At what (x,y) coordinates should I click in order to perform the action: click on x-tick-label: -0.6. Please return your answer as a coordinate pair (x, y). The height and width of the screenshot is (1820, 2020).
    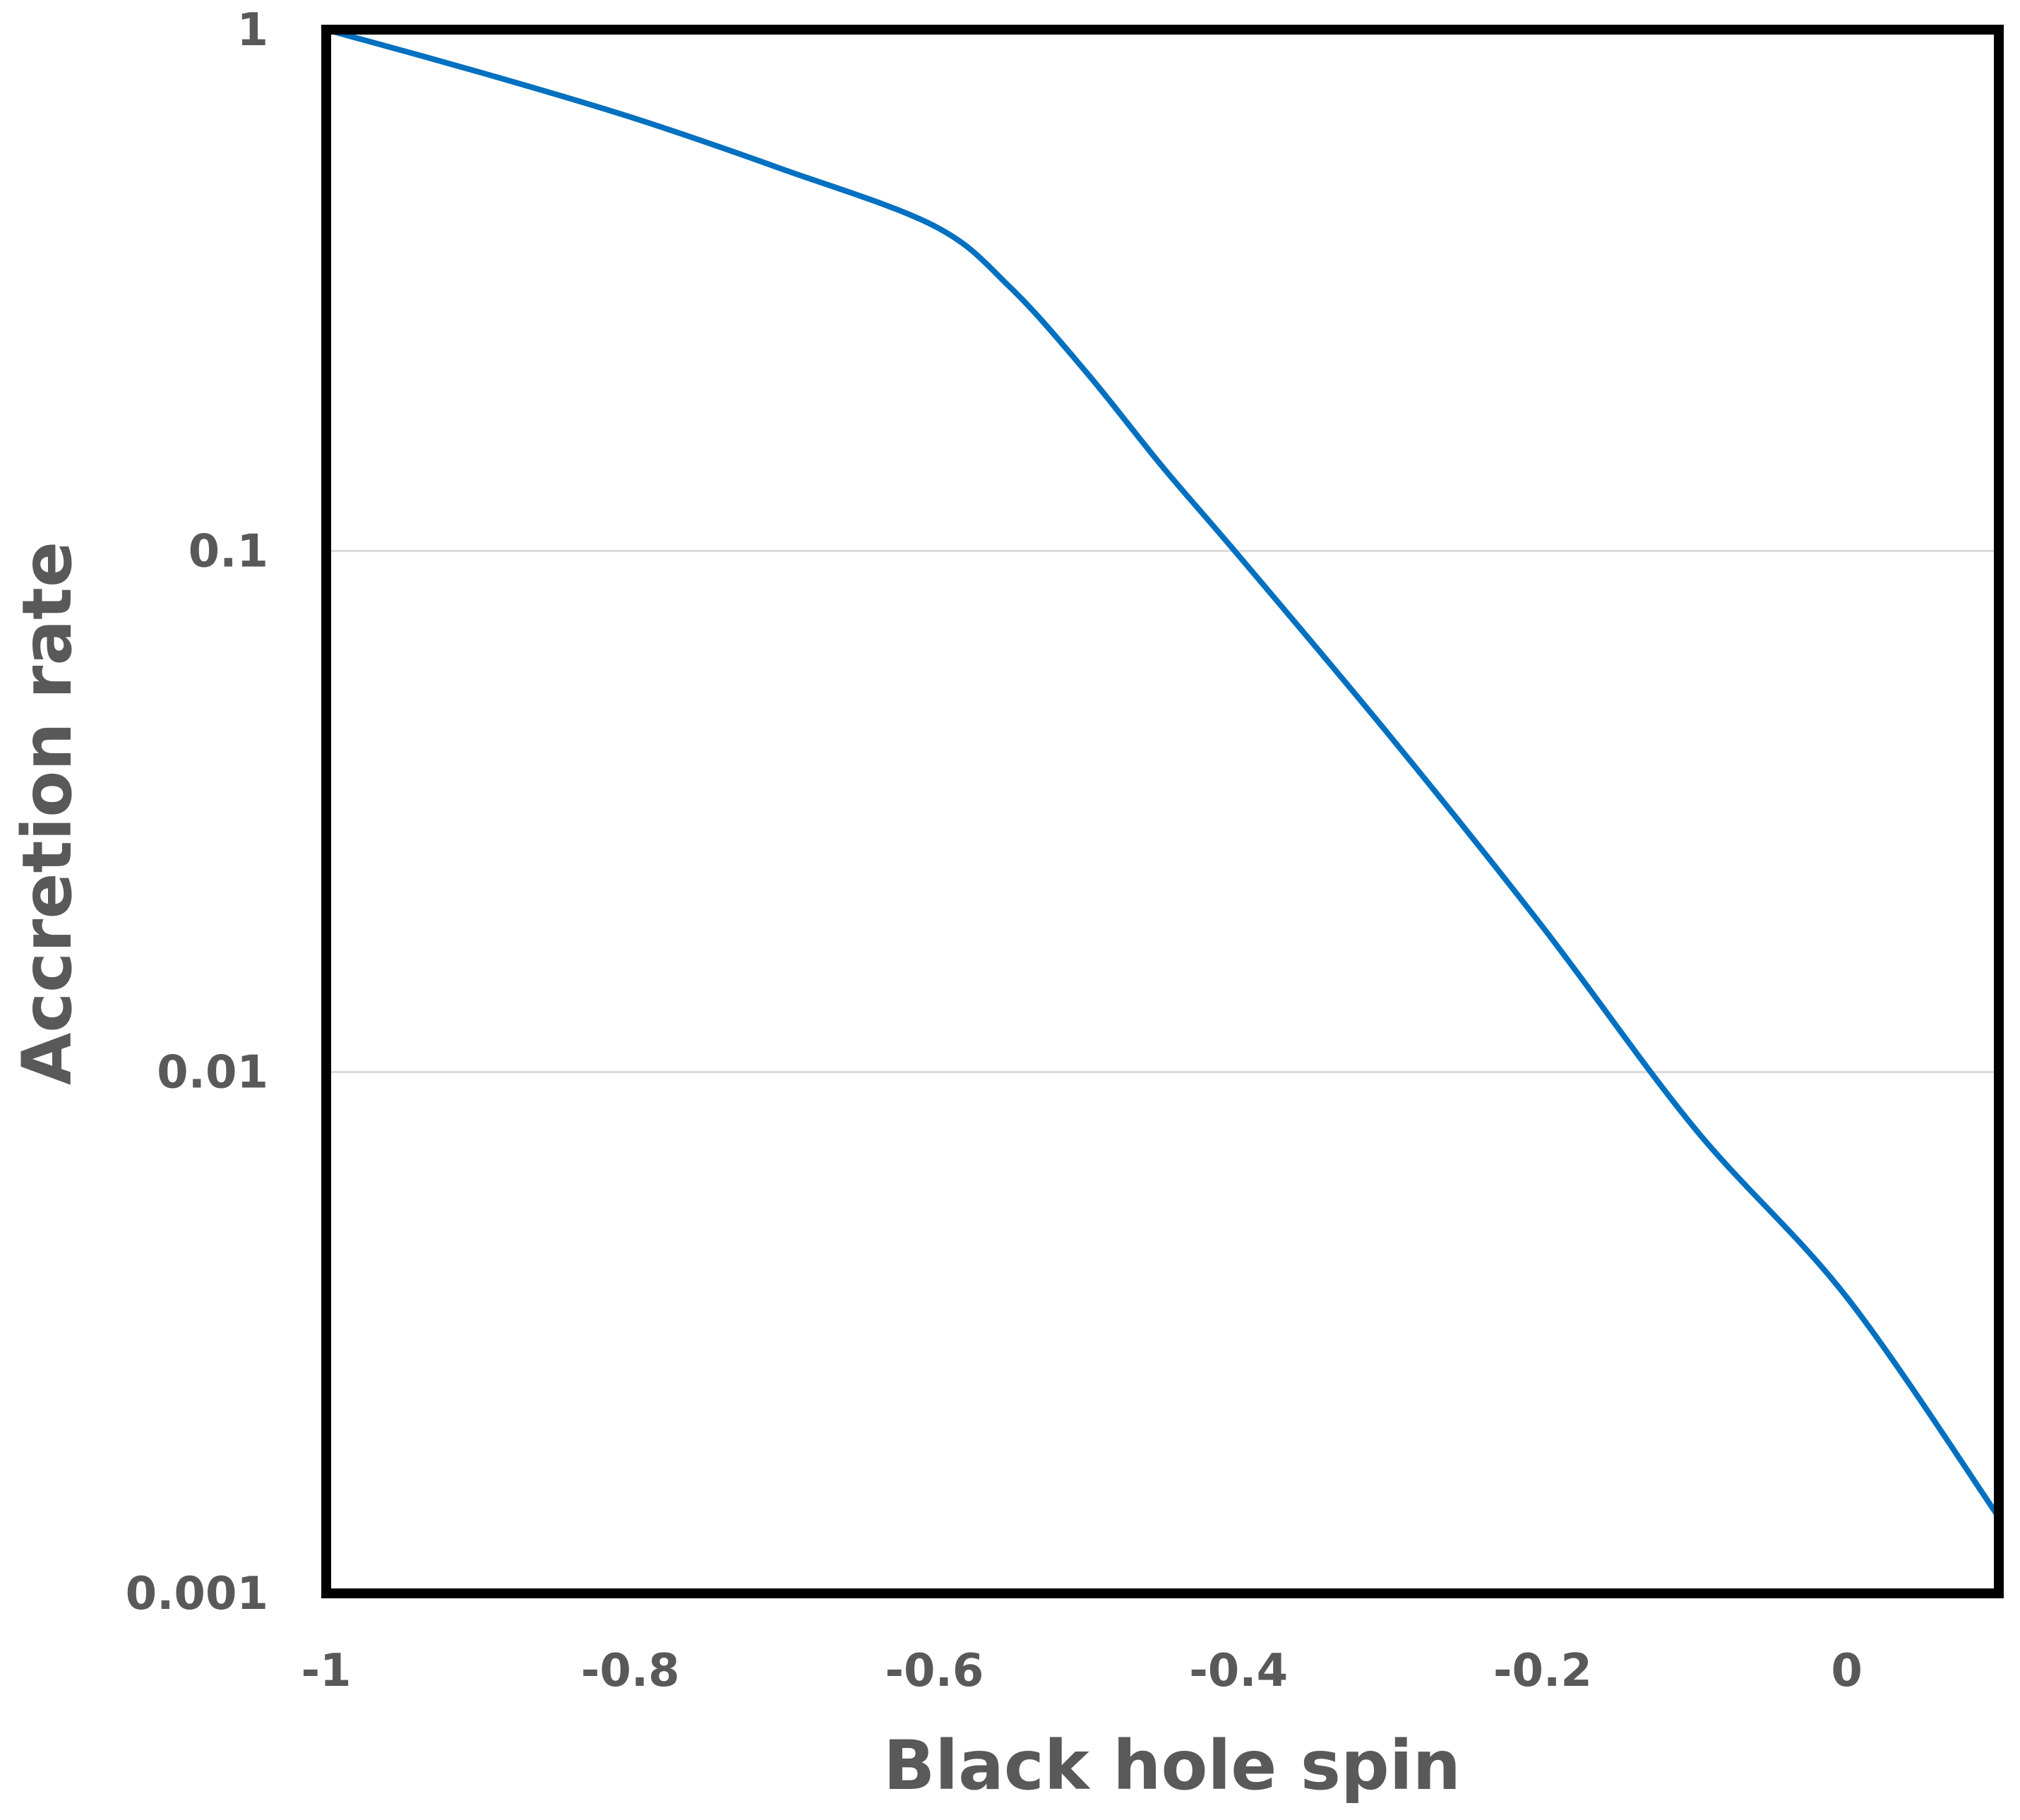
    Looking at the image, I should click on (934, 1671).